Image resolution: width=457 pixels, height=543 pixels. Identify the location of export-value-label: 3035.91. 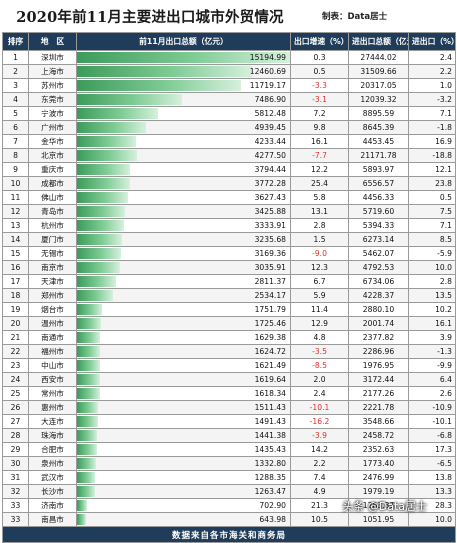
(270, 267).